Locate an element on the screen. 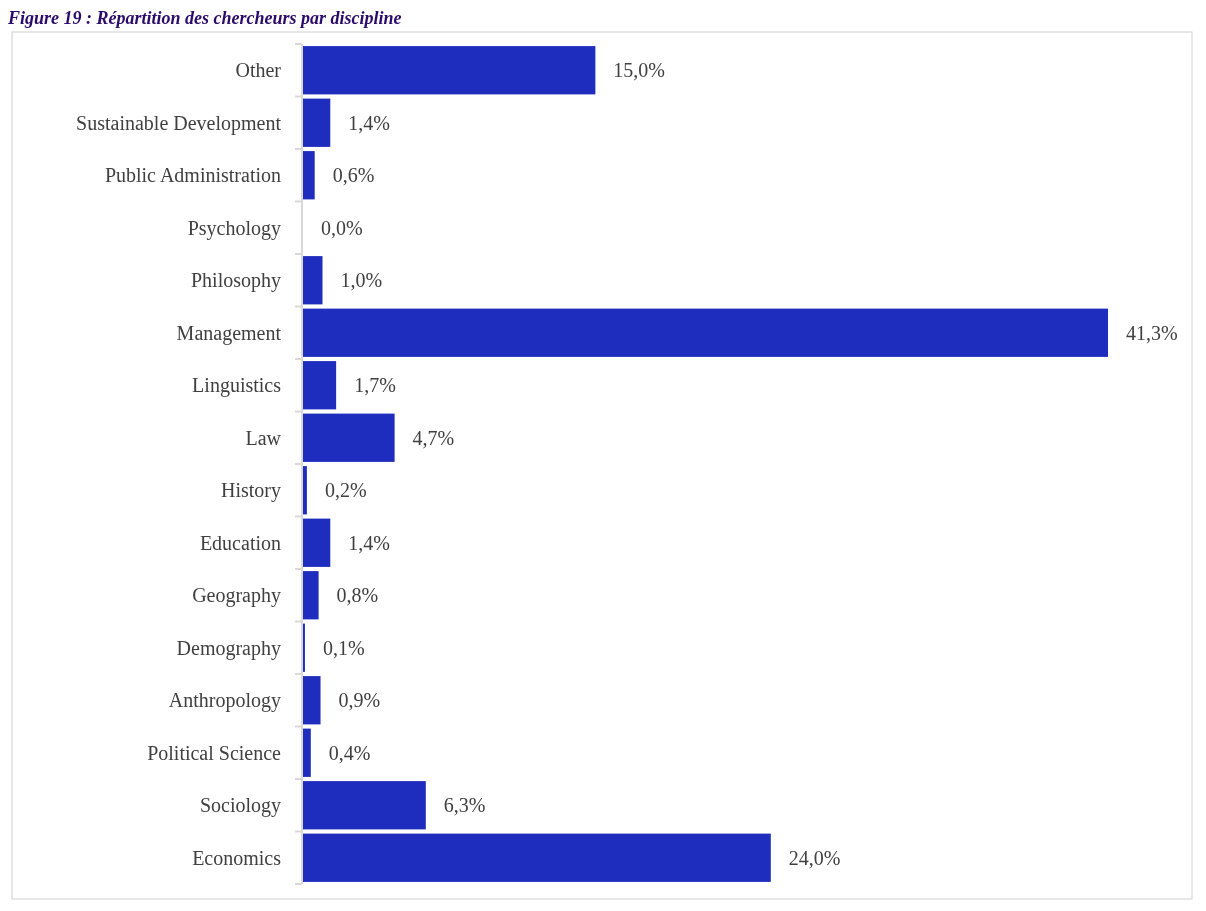  data-label: 4,7% is located at coordinates (433, 437).